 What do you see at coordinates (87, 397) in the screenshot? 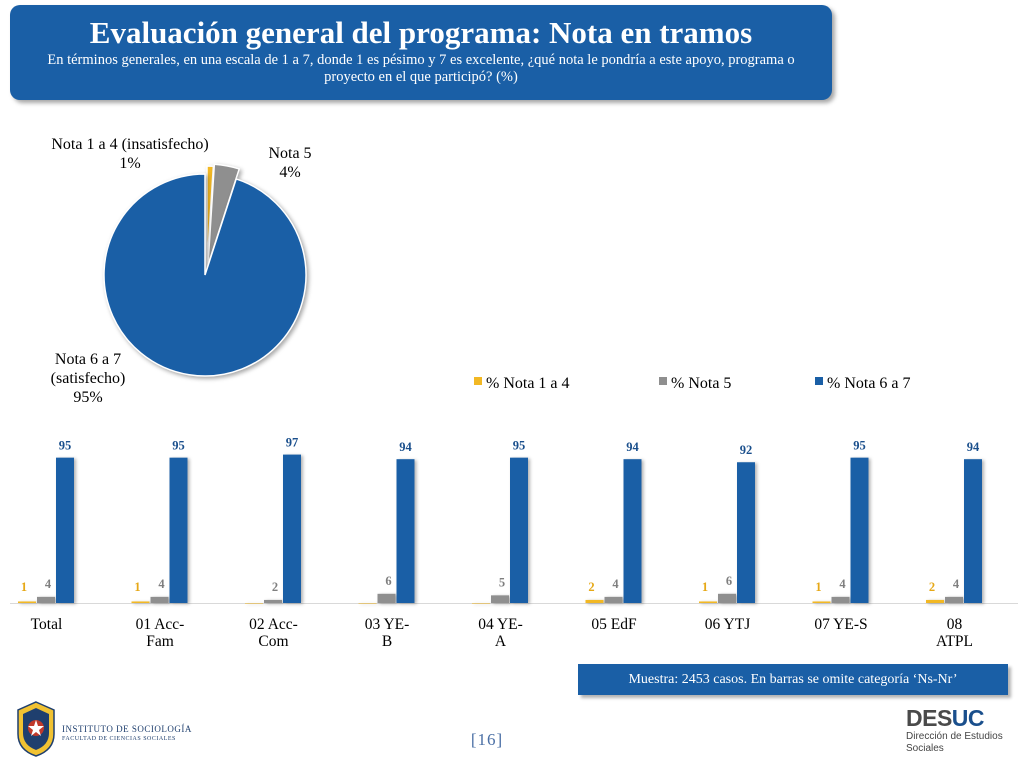
I see `pie-value-label: 95%` at bounding box center [87, 397].